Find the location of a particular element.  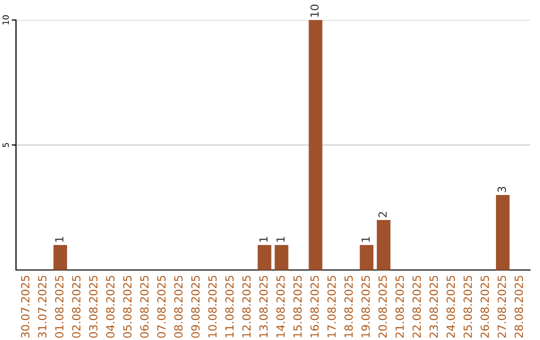

x-tick-label: 19.08.2025 is located at coordinates (365, 307).